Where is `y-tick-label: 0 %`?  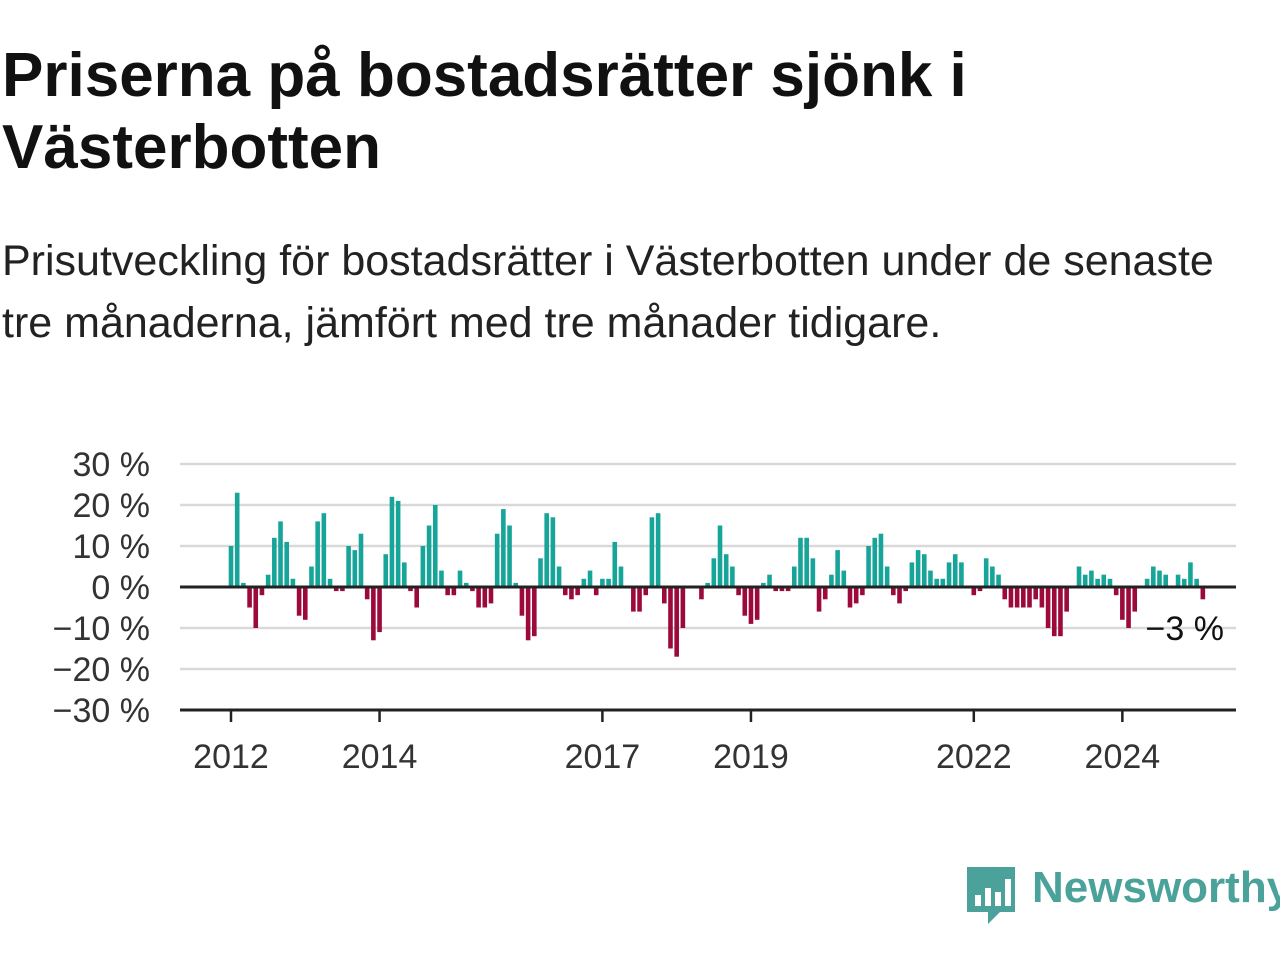 y-tick-label: 0 % is located at coordinates (120, 588).